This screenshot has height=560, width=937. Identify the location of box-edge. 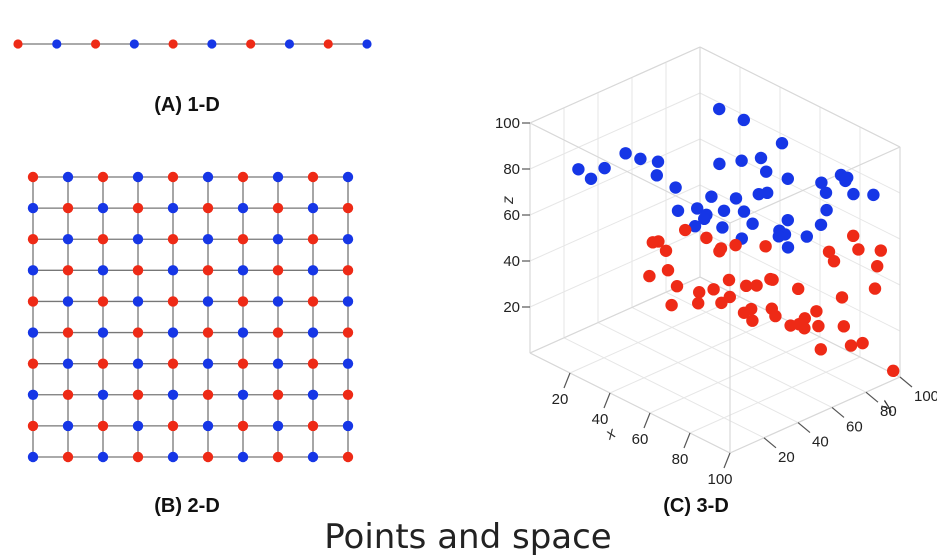
(615, 85).